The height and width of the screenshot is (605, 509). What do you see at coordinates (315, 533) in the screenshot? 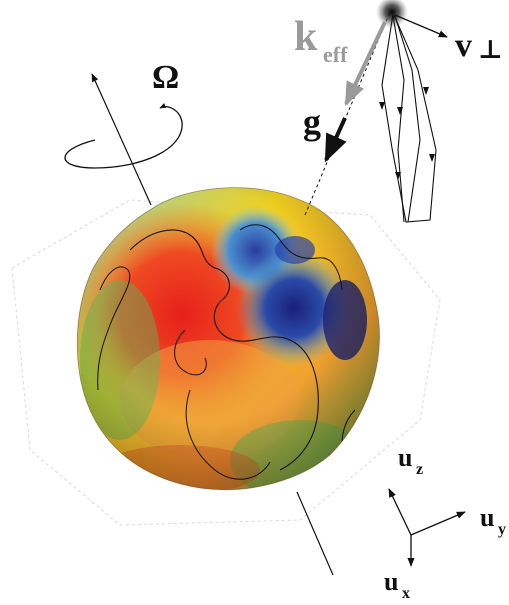
I see `rotation-axis-bottom` at bounding box center [315, 533].